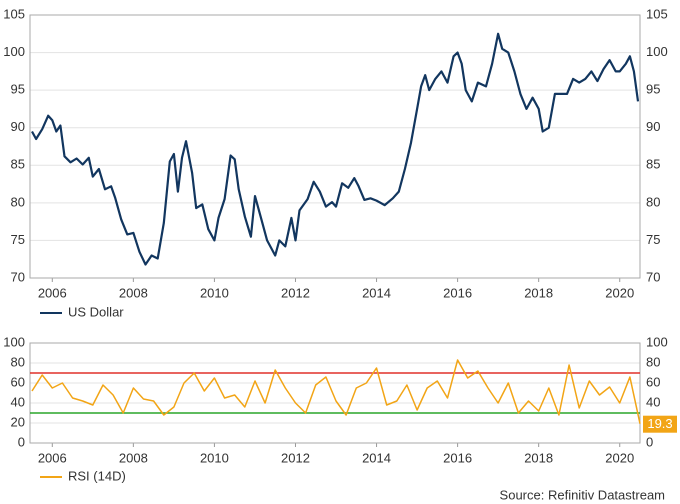 This screenshot has width=680, height=504. Describe the element at coordinates (18, 164) in the screenshot. I see `y-tick-label: 85` at that location.